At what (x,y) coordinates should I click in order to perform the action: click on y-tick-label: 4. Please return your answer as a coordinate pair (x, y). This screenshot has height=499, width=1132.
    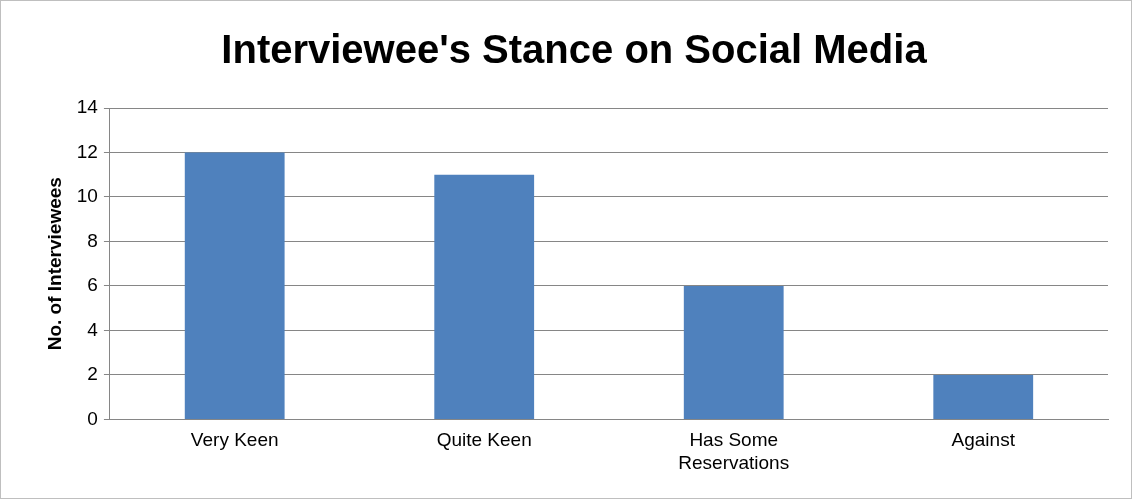
    Looking at the image, I should click on (93, 329).